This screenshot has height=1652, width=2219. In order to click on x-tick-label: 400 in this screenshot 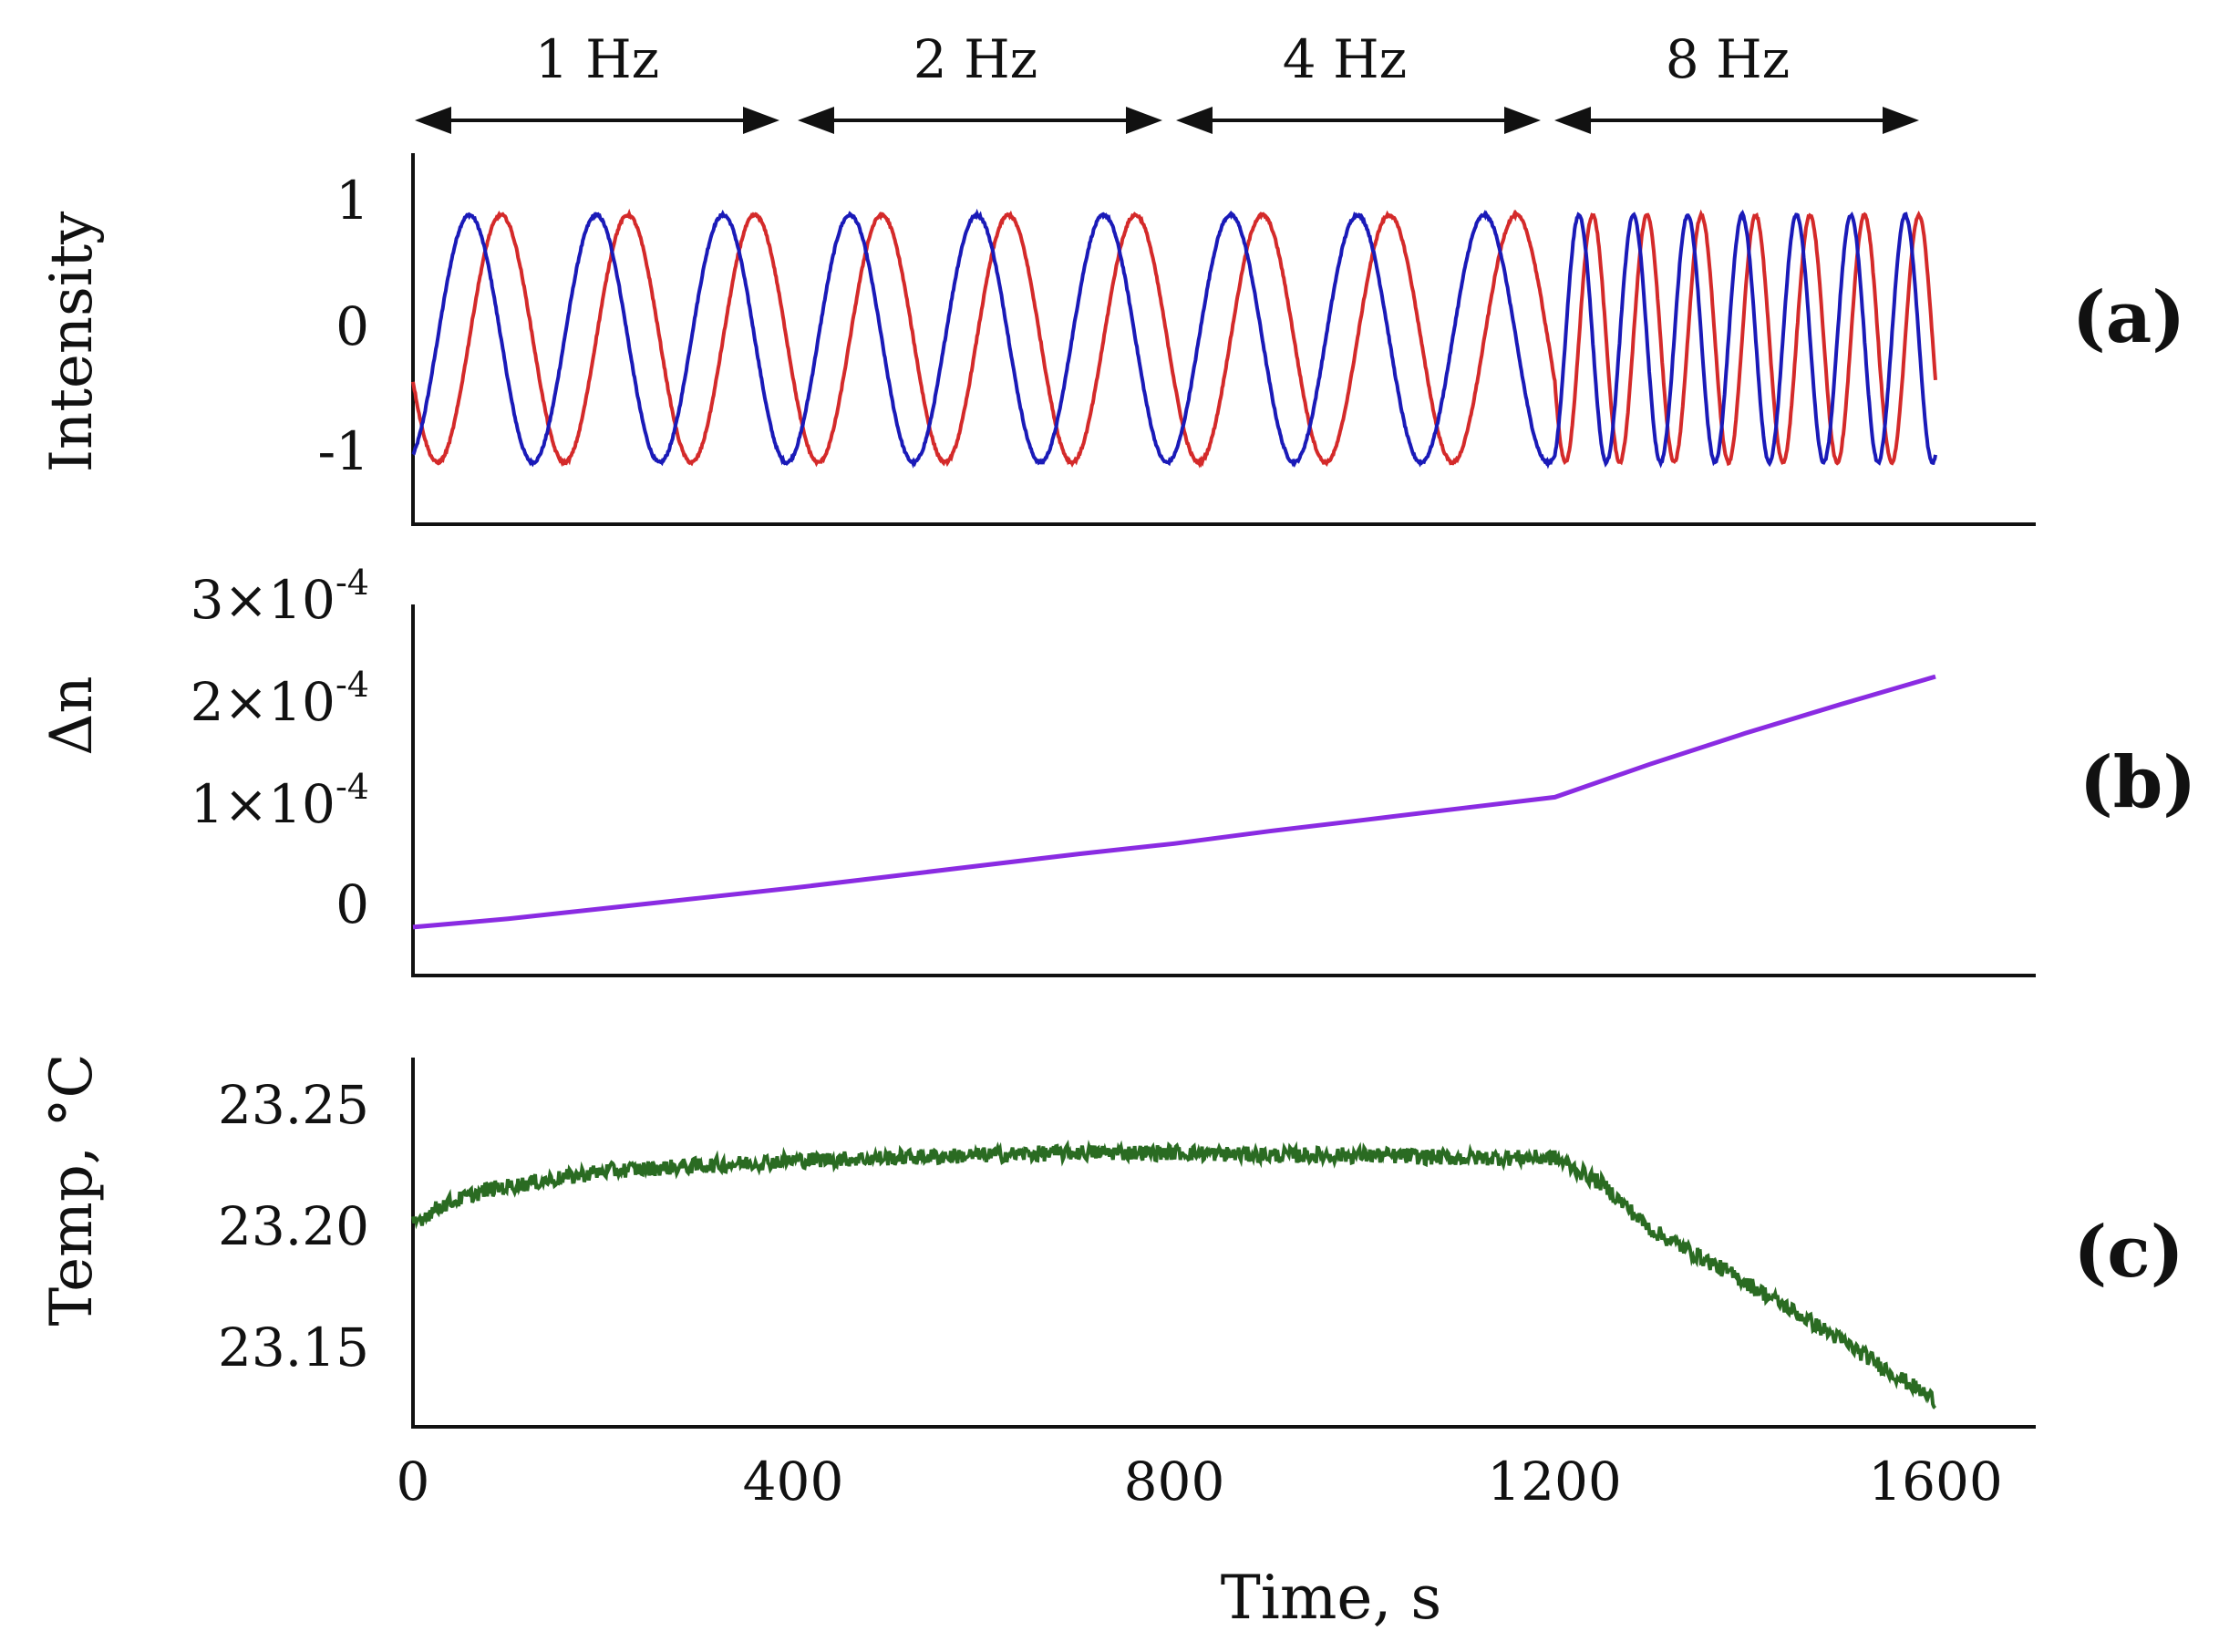, I will do `click(793, 1482)`.